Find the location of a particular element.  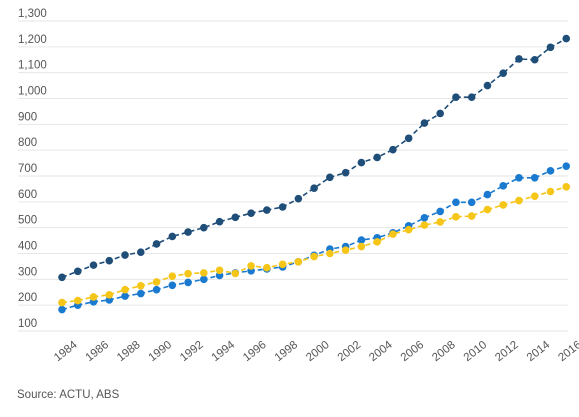

x-tick-label: 2006 is located at coordinates (413, 351).